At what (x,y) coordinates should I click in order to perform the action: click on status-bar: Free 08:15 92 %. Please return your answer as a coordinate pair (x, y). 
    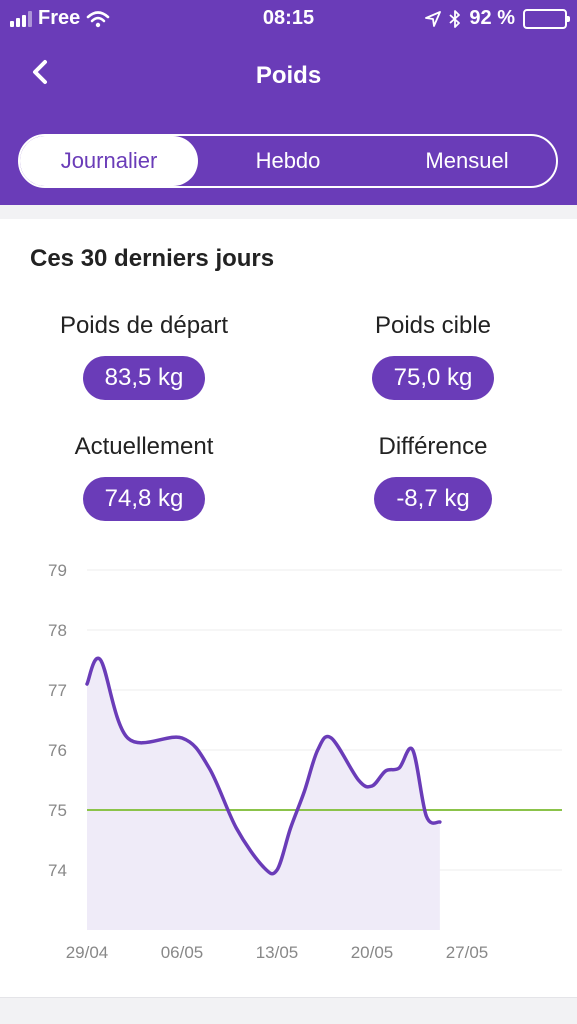
    Looking at the image, I should click on (288, 20).